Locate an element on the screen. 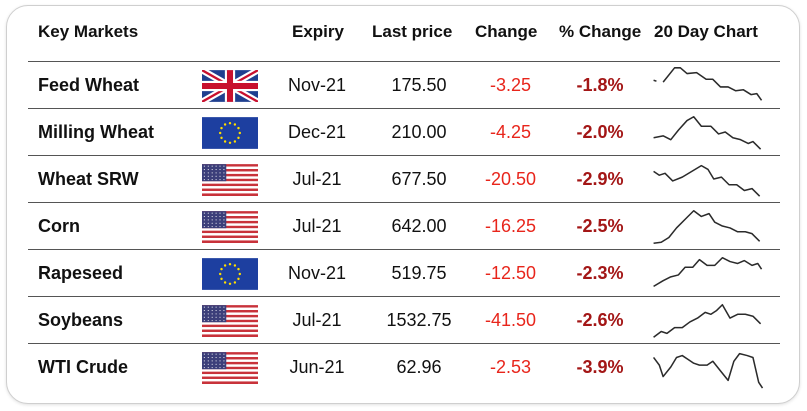 The image size is (807, 411). last-price-cell: 1532.75 is located at coordinates (419, 320).